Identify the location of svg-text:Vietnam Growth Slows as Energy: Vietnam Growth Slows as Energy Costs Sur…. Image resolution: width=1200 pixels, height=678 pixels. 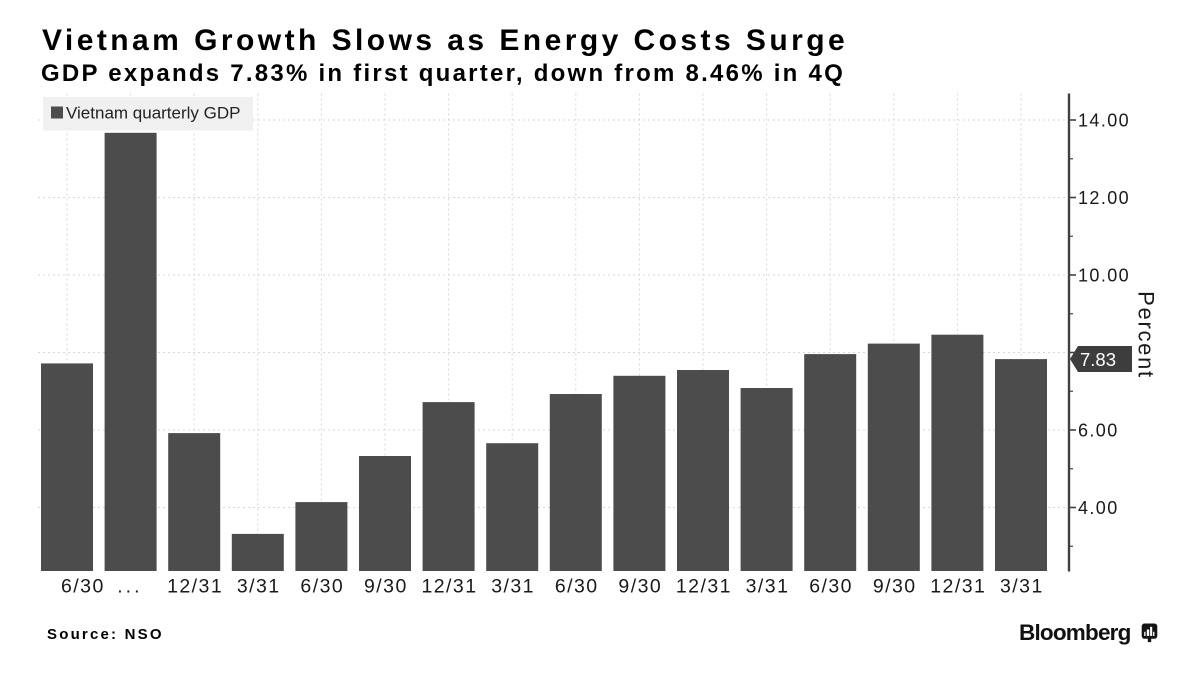
(445, 40).